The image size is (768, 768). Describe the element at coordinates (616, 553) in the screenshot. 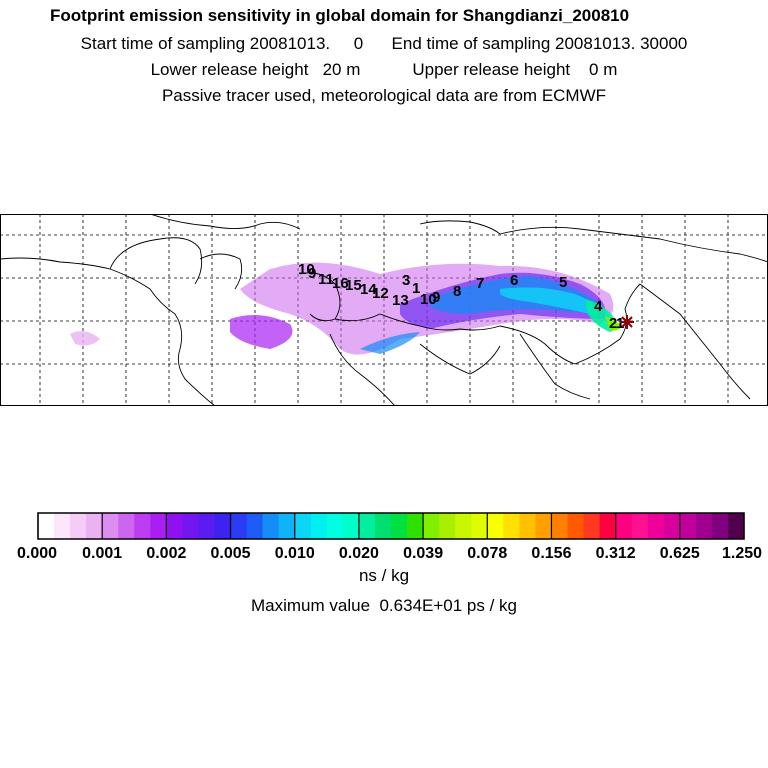

I see `colorbar-tick-label: 0.312` at that location.